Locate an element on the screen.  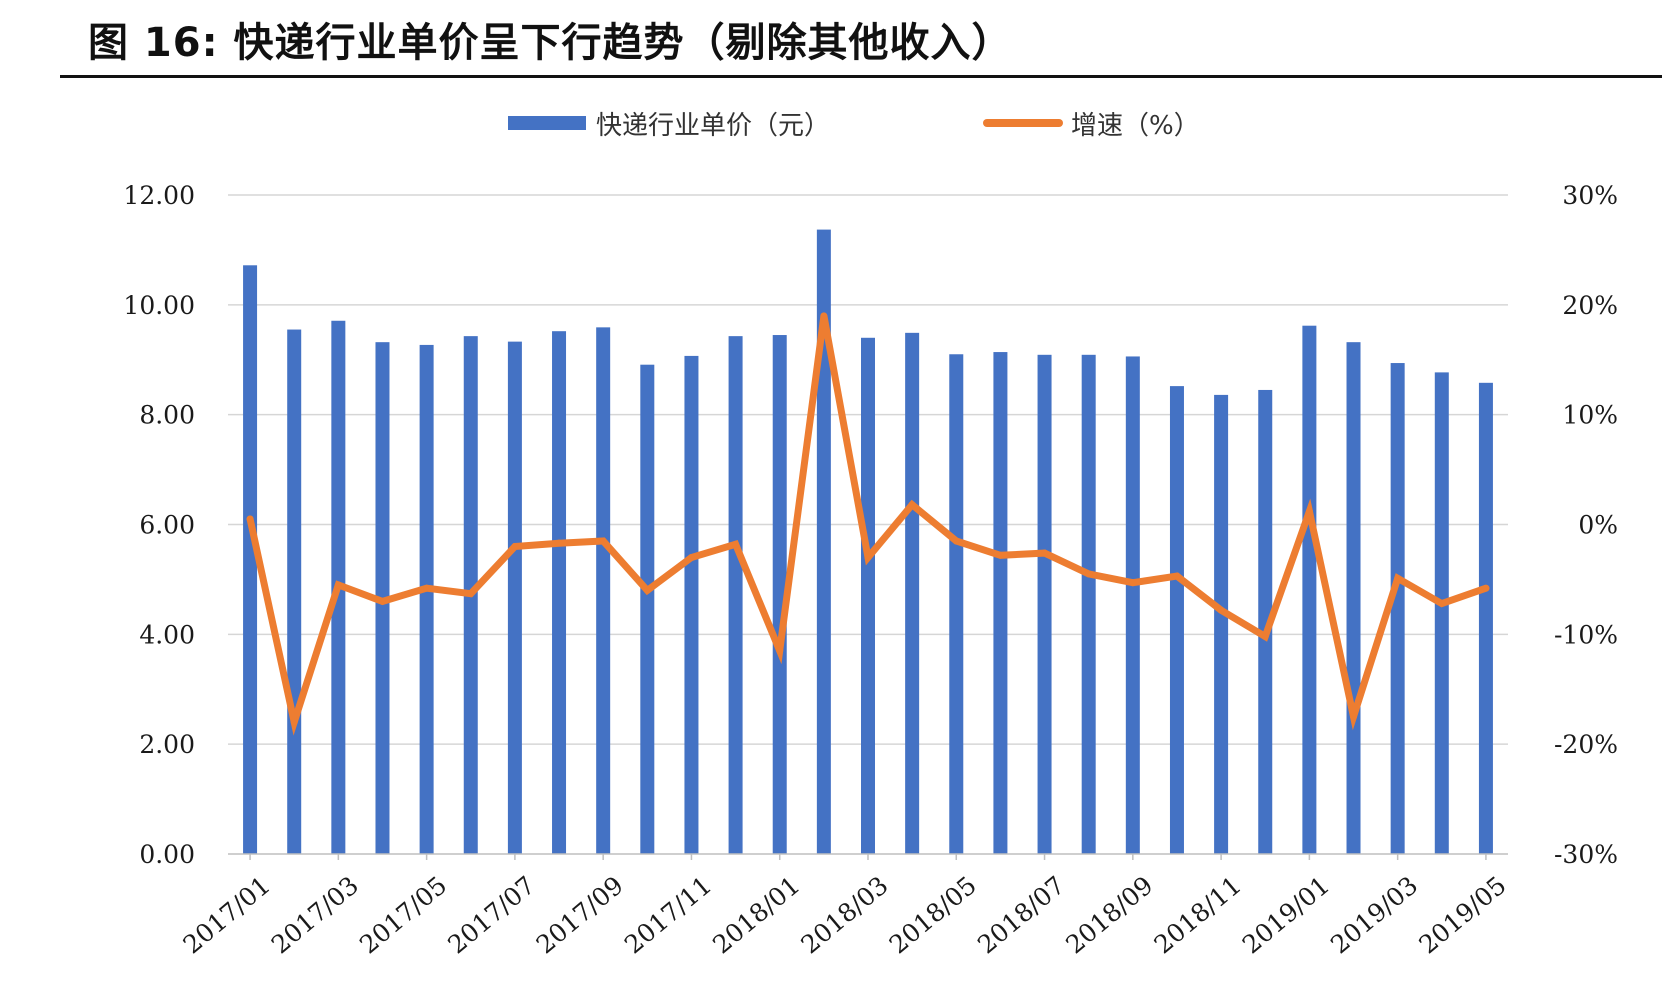
chart-legend: 快递行业单价（元） 增速（%） is located at coordinates (831, 123).